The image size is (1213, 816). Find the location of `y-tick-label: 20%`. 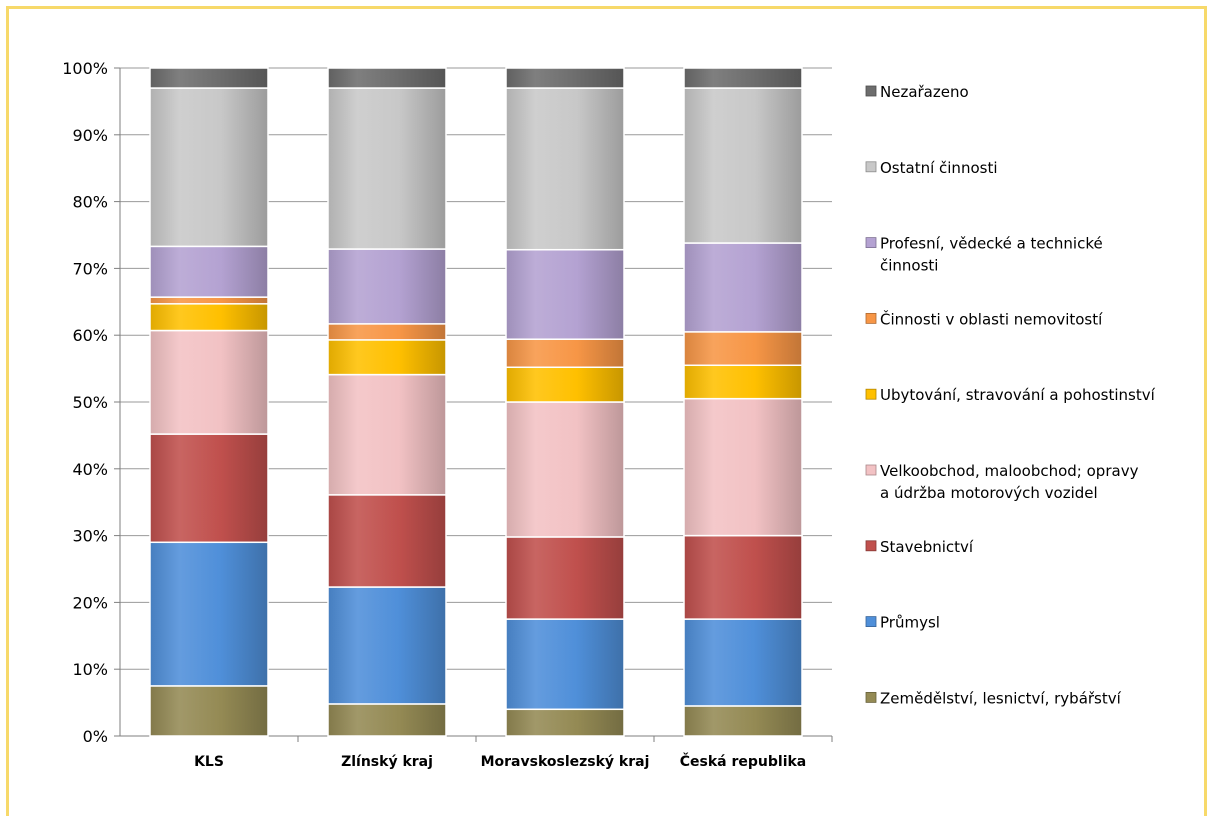

y-tick-label: 20% is located at coordinates (90, 602).